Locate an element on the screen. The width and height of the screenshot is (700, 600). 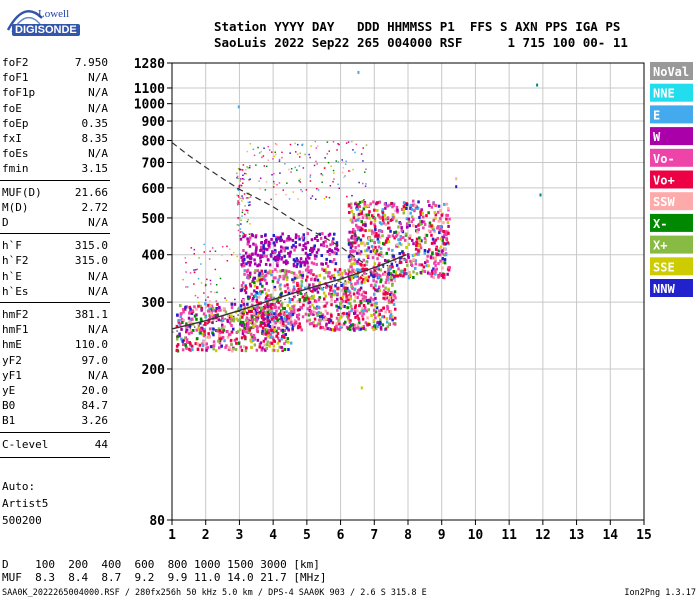
parameter-row: B1 3.26 is located at coordinates (55, 421).